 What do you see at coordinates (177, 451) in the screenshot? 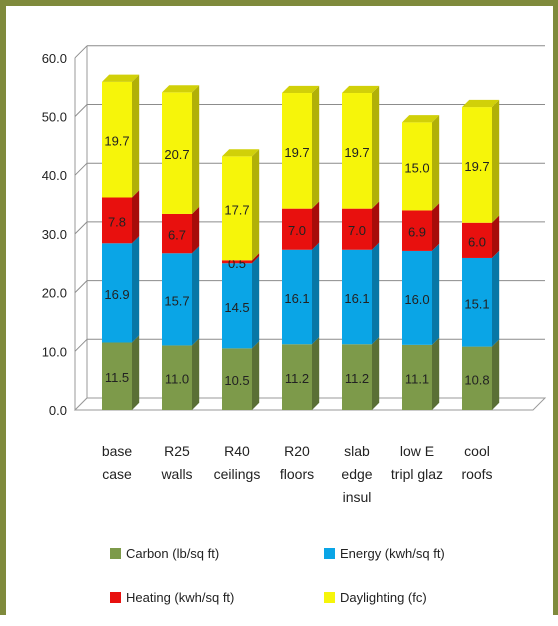
I see `x-tick-label: R25` at bounding box center [177, 451].